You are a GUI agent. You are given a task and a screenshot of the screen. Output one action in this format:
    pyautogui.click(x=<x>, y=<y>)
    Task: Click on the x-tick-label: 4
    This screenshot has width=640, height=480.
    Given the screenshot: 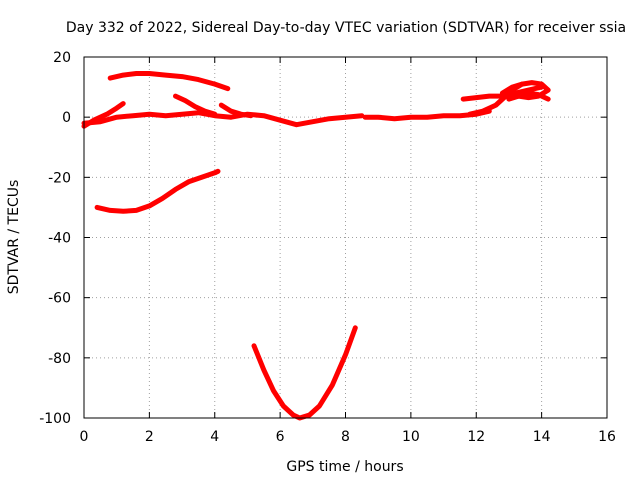 What is the action you would take?
    pyautogui.click(x=214, y=437)
    